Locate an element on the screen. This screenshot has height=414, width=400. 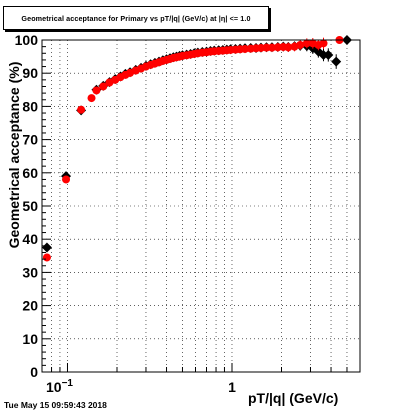
y-tick-label: 10 is located at coordinates (30, 339).